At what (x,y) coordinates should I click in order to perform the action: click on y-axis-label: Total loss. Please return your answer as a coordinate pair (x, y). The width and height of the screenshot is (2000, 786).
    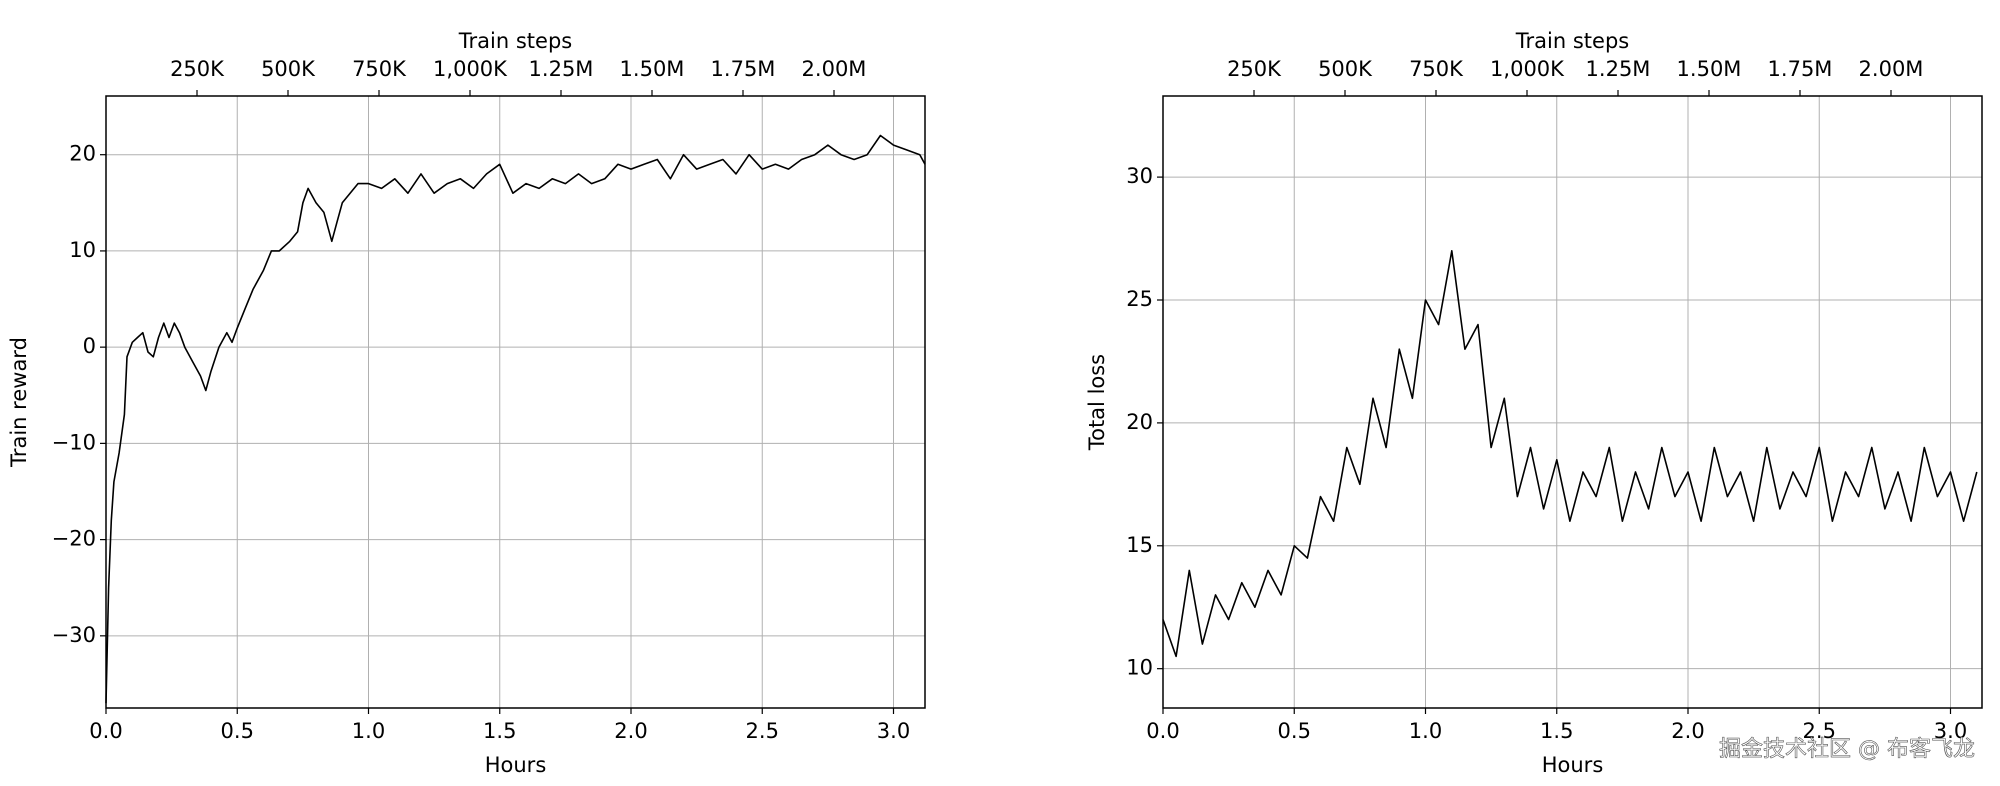
    Looking at the image, I should click on (1097, 402).